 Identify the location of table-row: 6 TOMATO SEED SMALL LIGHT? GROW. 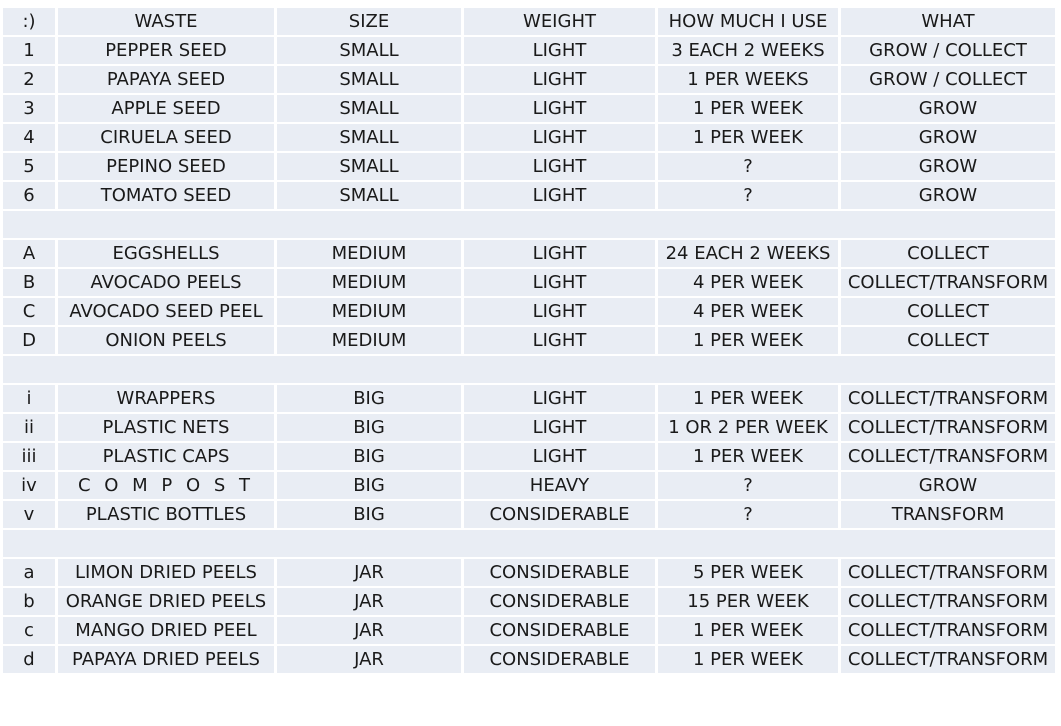
(529, 195).